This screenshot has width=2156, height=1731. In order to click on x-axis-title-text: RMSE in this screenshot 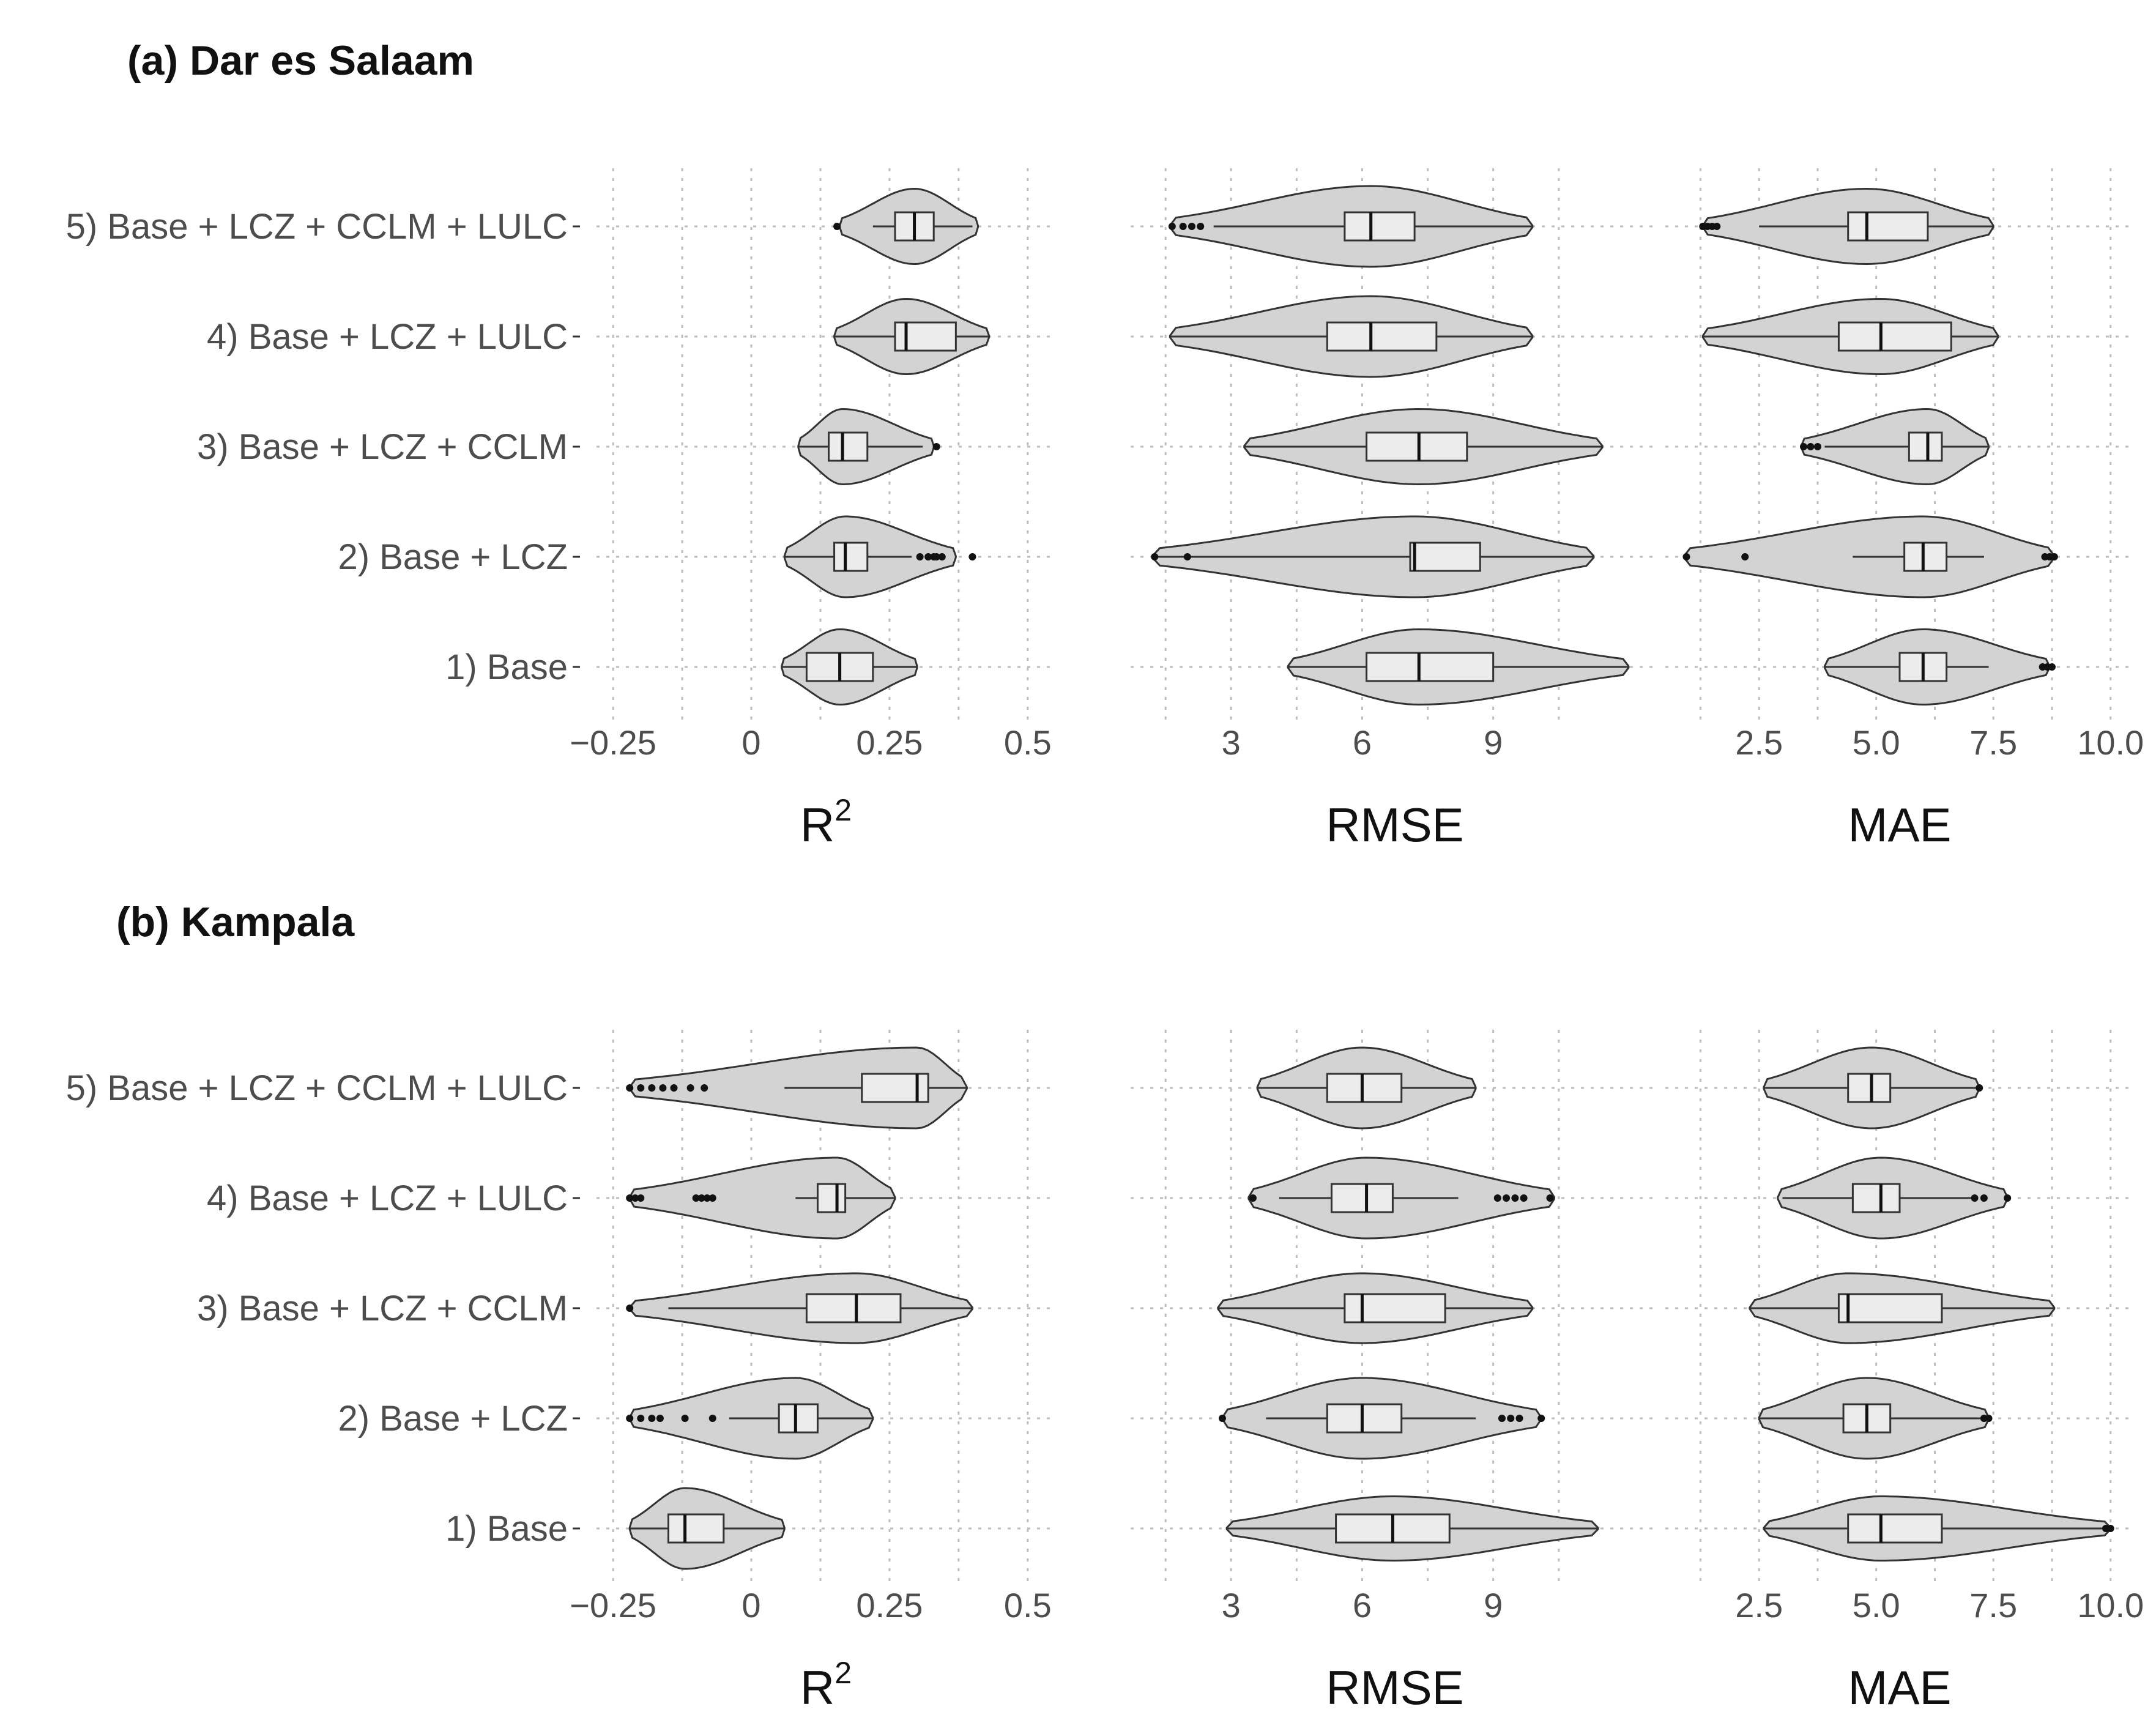, I will do `click(1394, 1687)`.